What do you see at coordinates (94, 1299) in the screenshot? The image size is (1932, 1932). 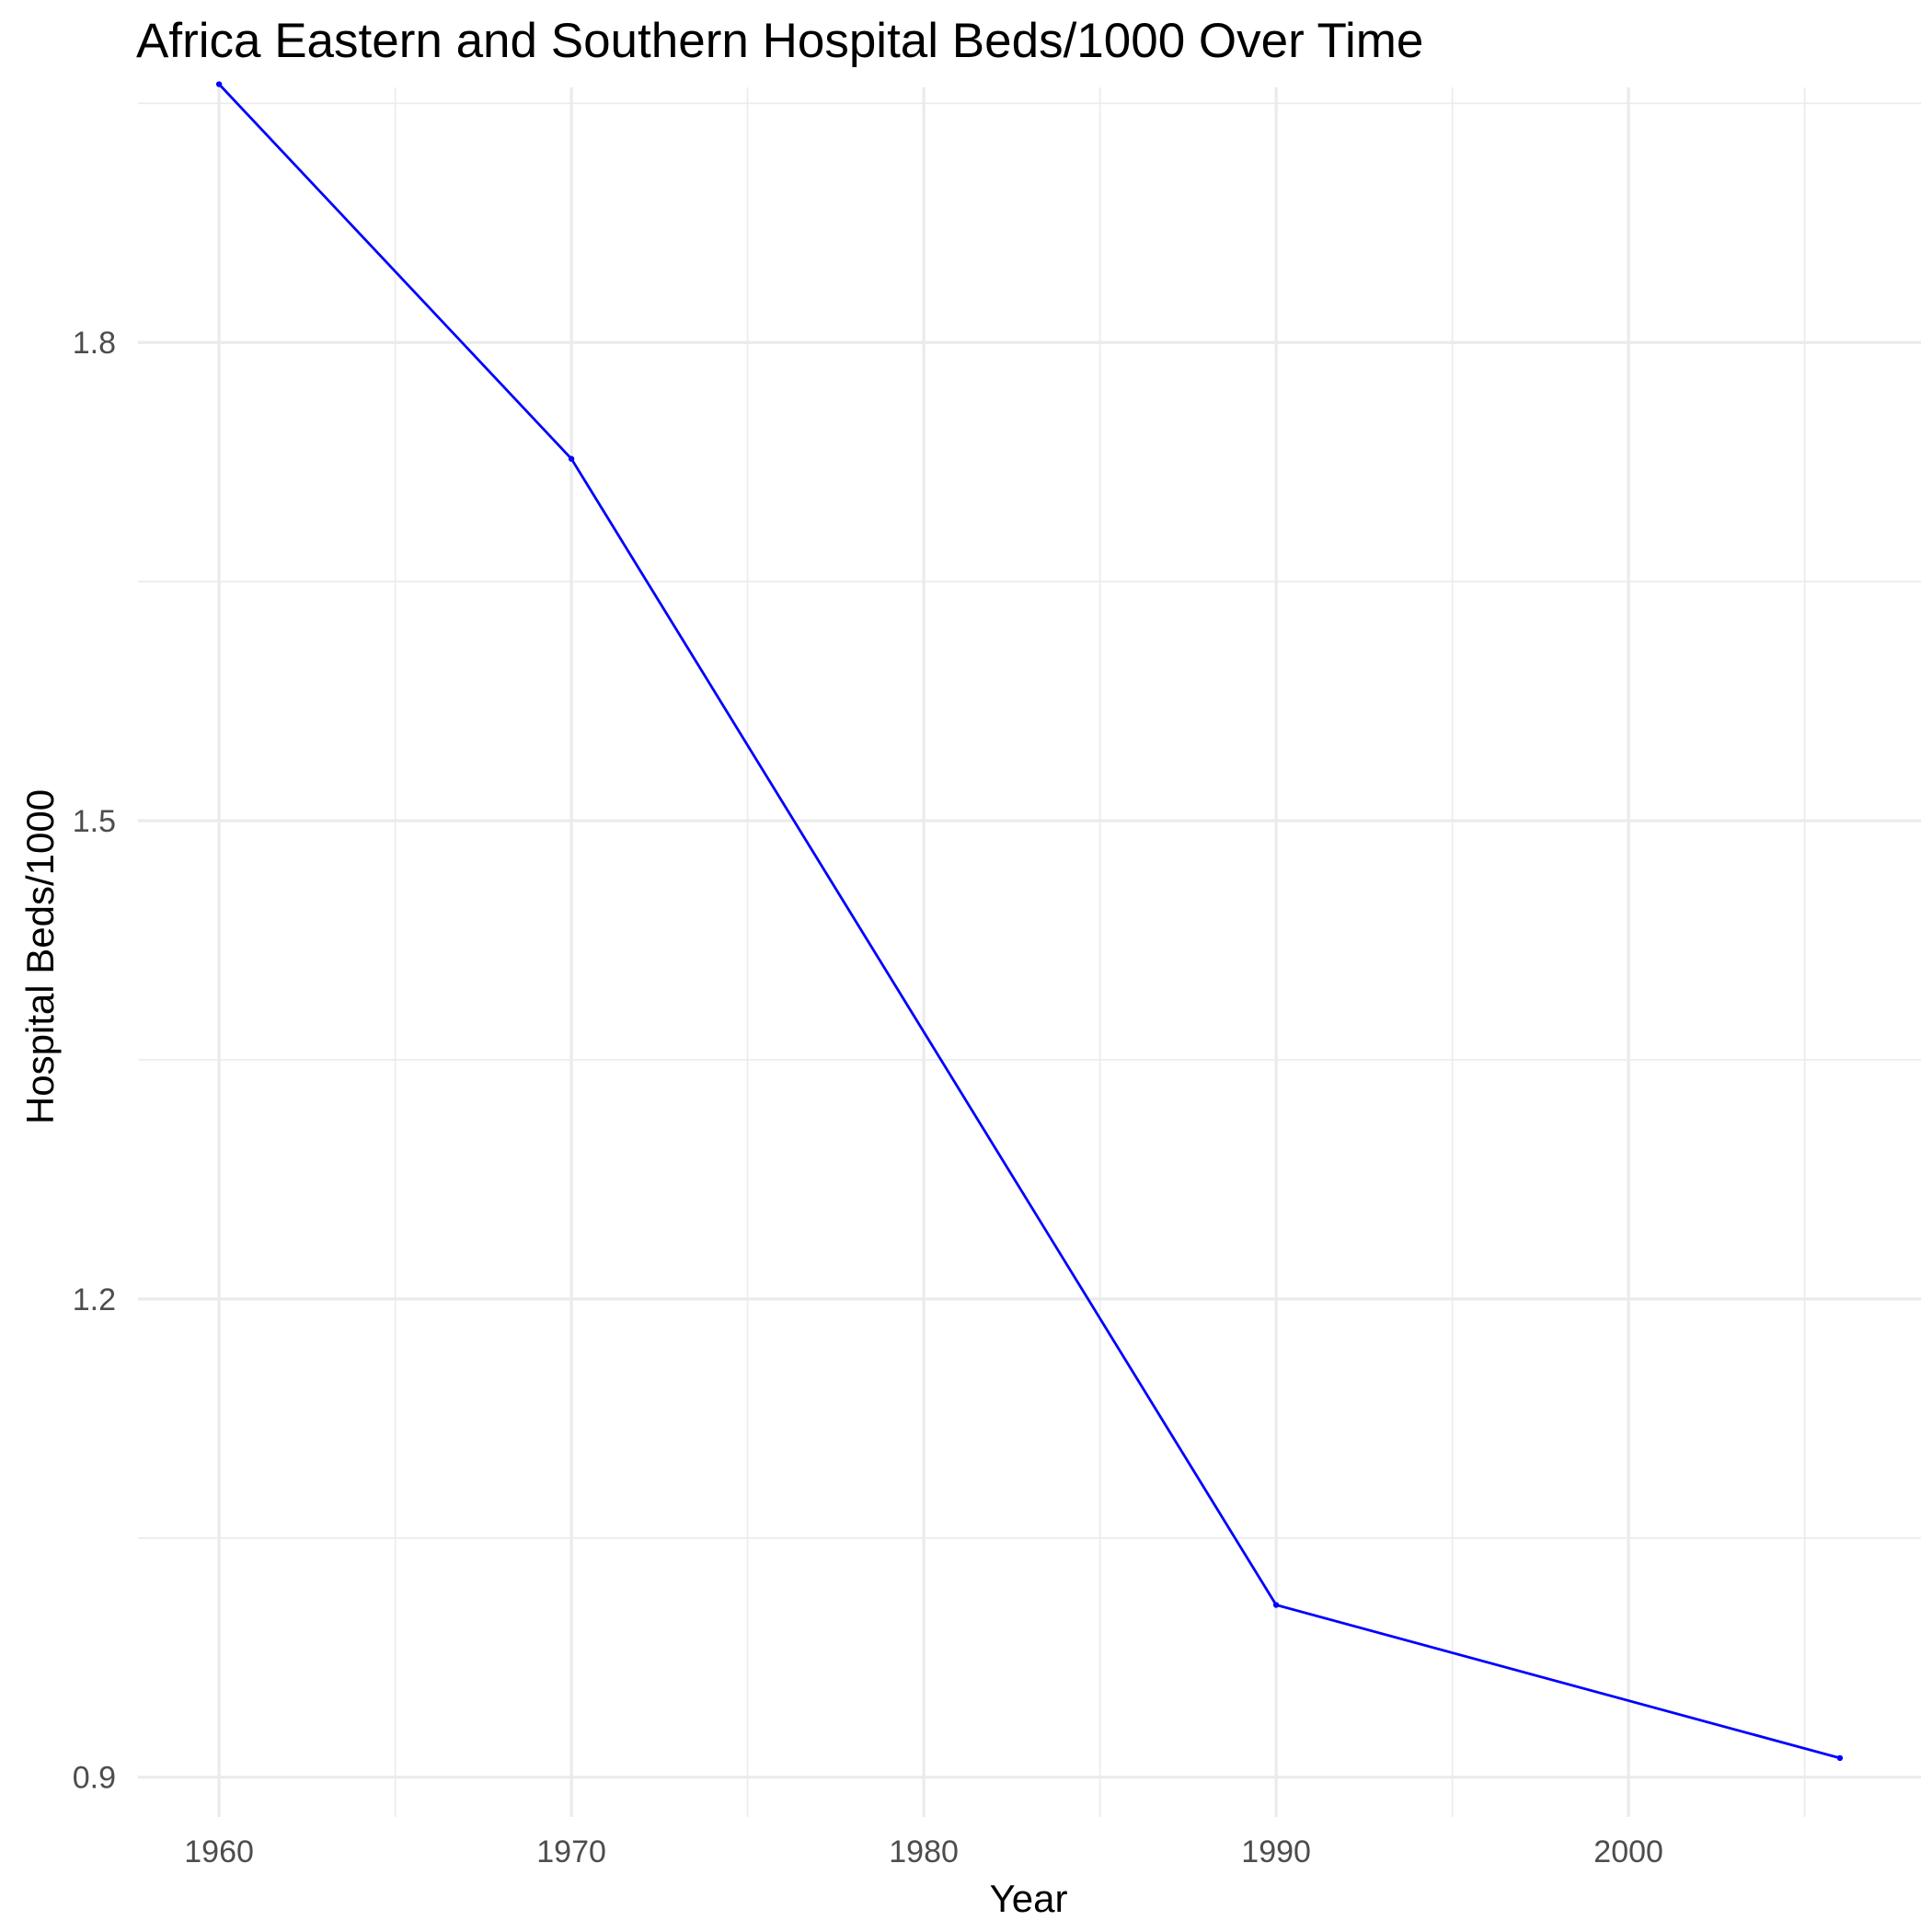 I see `y-tick-label: 1.2` at bounding box center [94, 1299].